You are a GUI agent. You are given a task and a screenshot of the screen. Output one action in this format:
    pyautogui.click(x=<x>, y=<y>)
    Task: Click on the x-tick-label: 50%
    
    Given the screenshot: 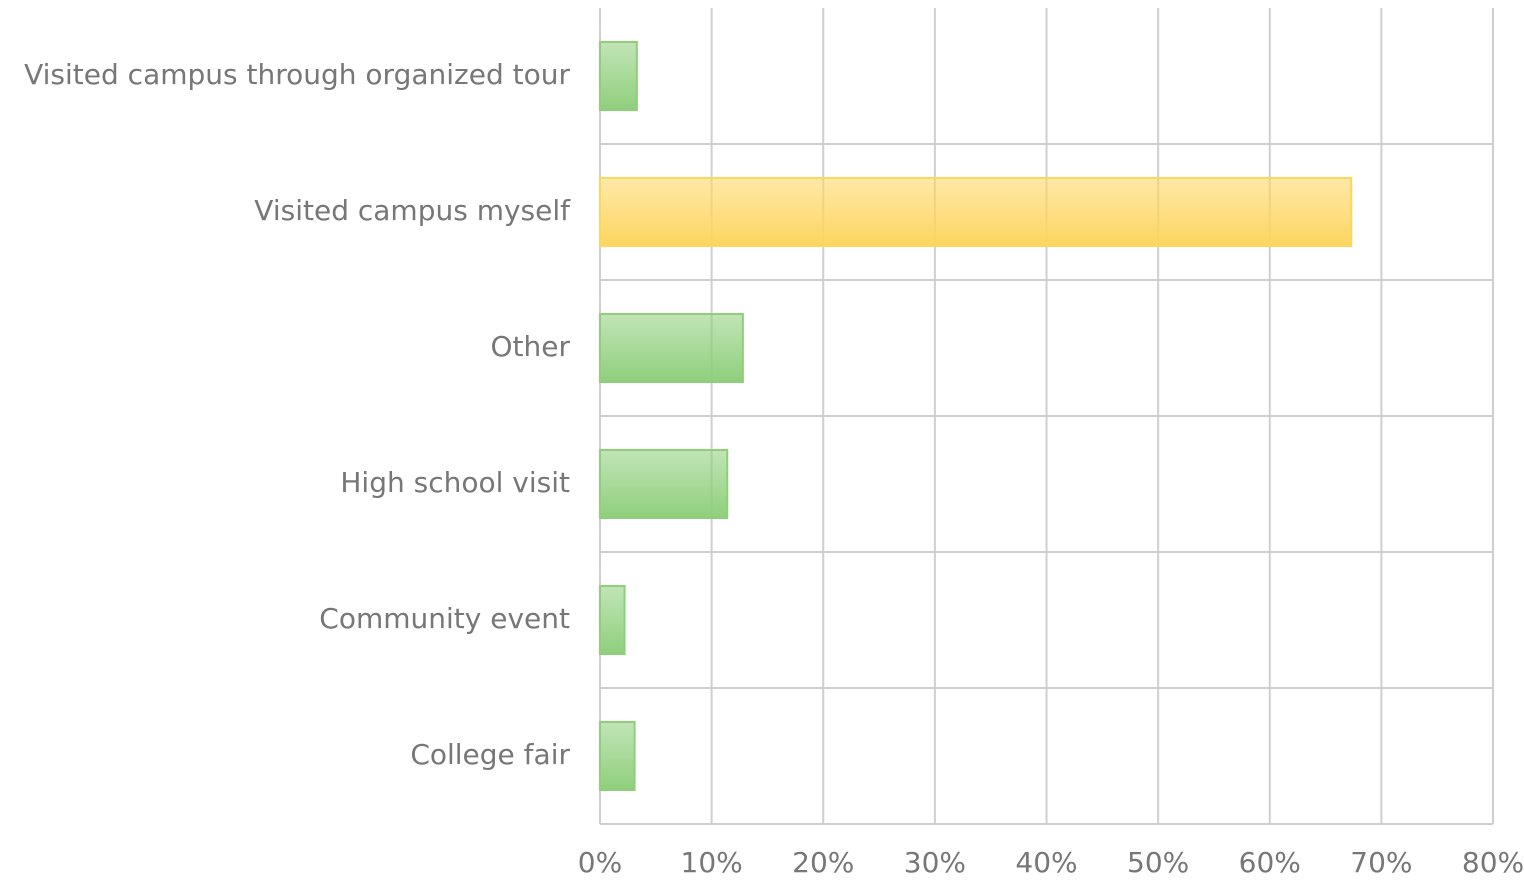 What is the action you would take?
    pyautogui.click(x=1158, y=862)
    